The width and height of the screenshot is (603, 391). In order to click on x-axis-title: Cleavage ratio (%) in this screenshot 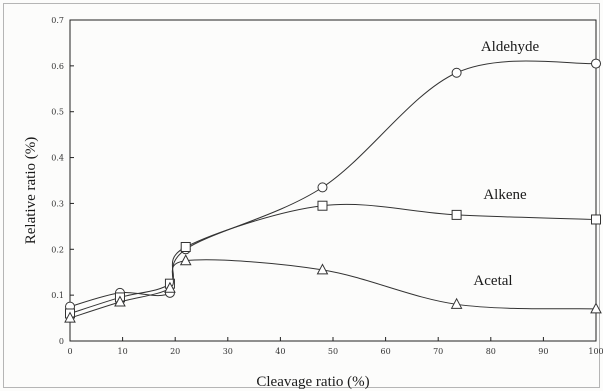, I will do `click(312, 382)`.